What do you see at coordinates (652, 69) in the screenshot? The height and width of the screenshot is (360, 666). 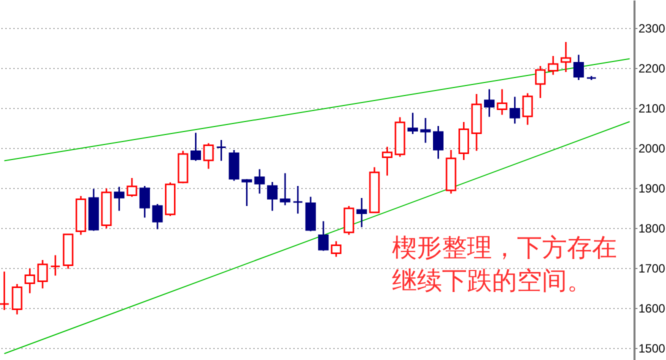 I see `y-tick-label: 2200` at bounding box center [652, 69].